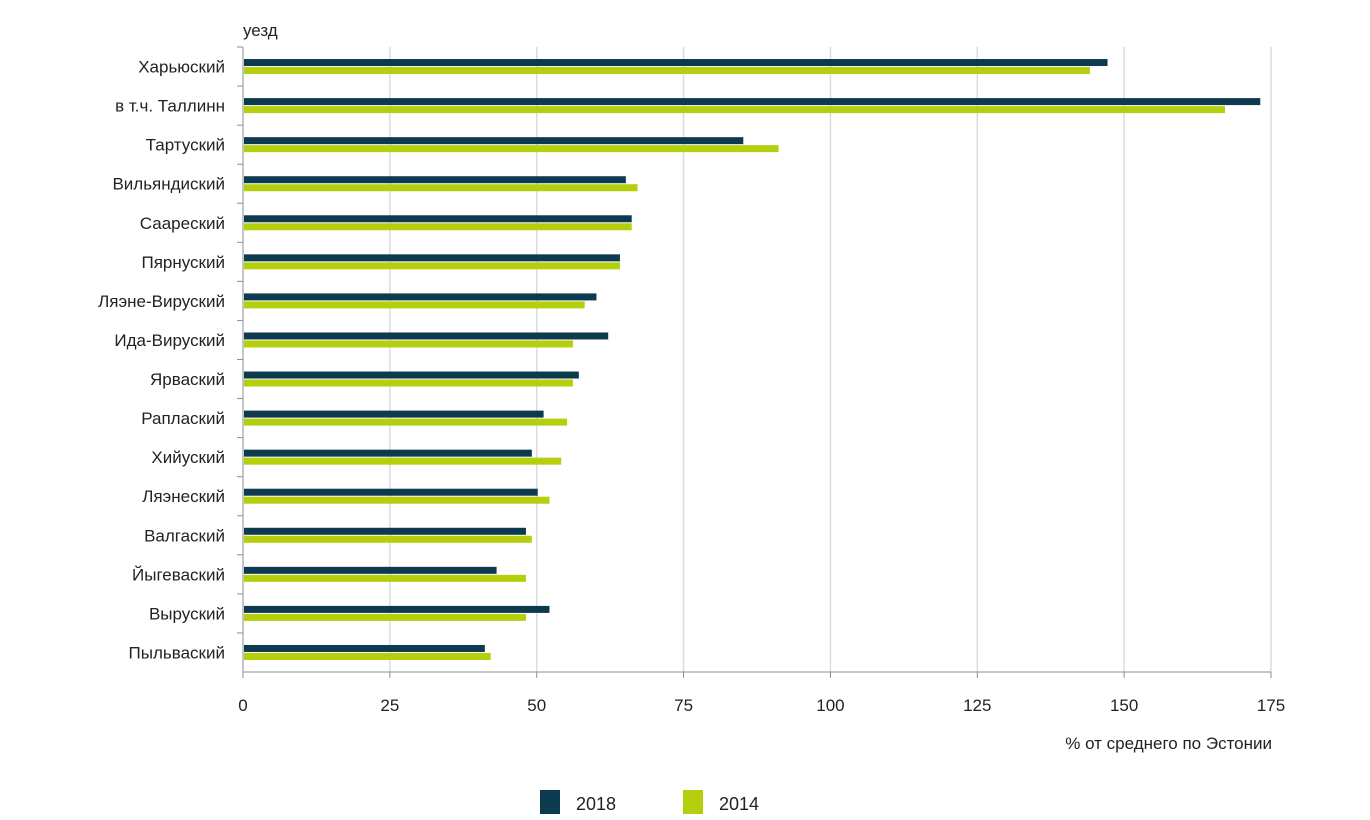 This screenshot has width=1370, height=820. I want to click on legend-label: 2014, so click(739, 804).